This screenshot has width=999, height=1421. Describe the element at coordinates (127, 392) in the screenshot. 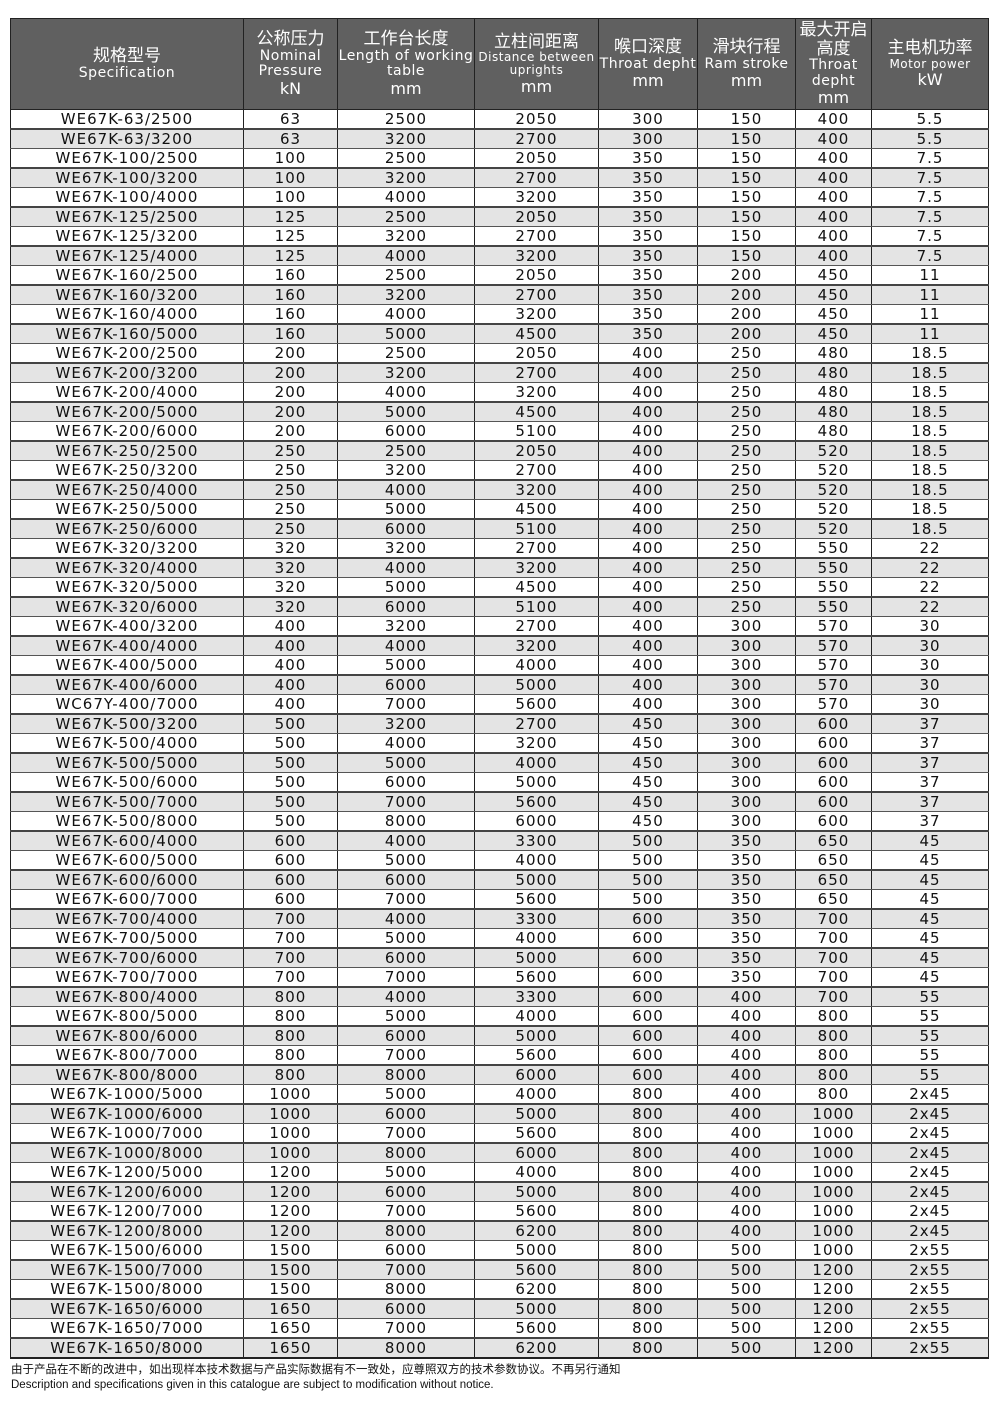

I see `cell-specification: WE67K-200/4000` at that location.